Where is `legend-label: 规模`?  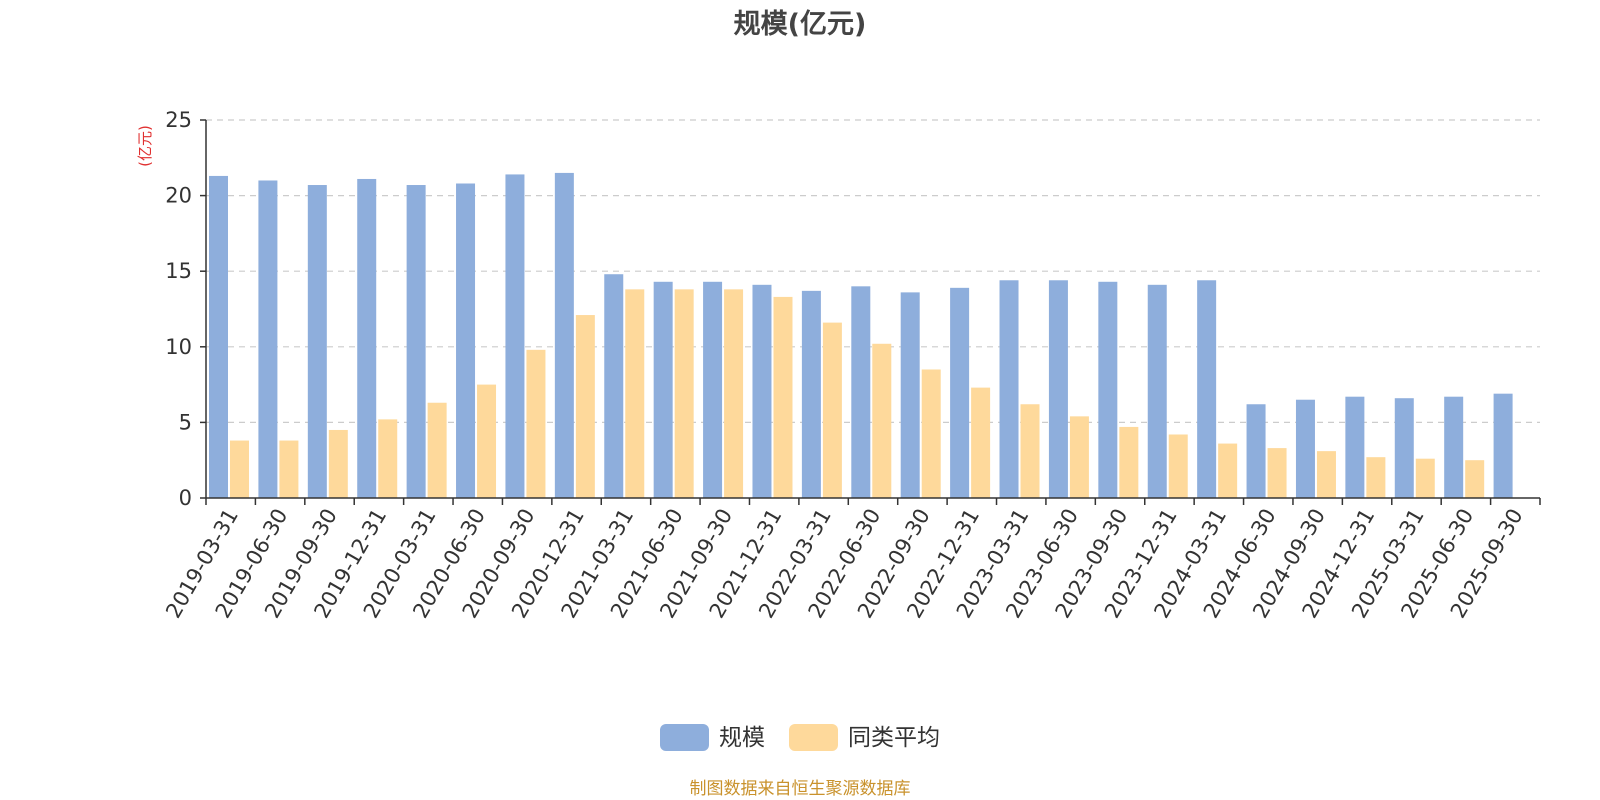 legend-label: 规模 is located at coordinates (742, 738).